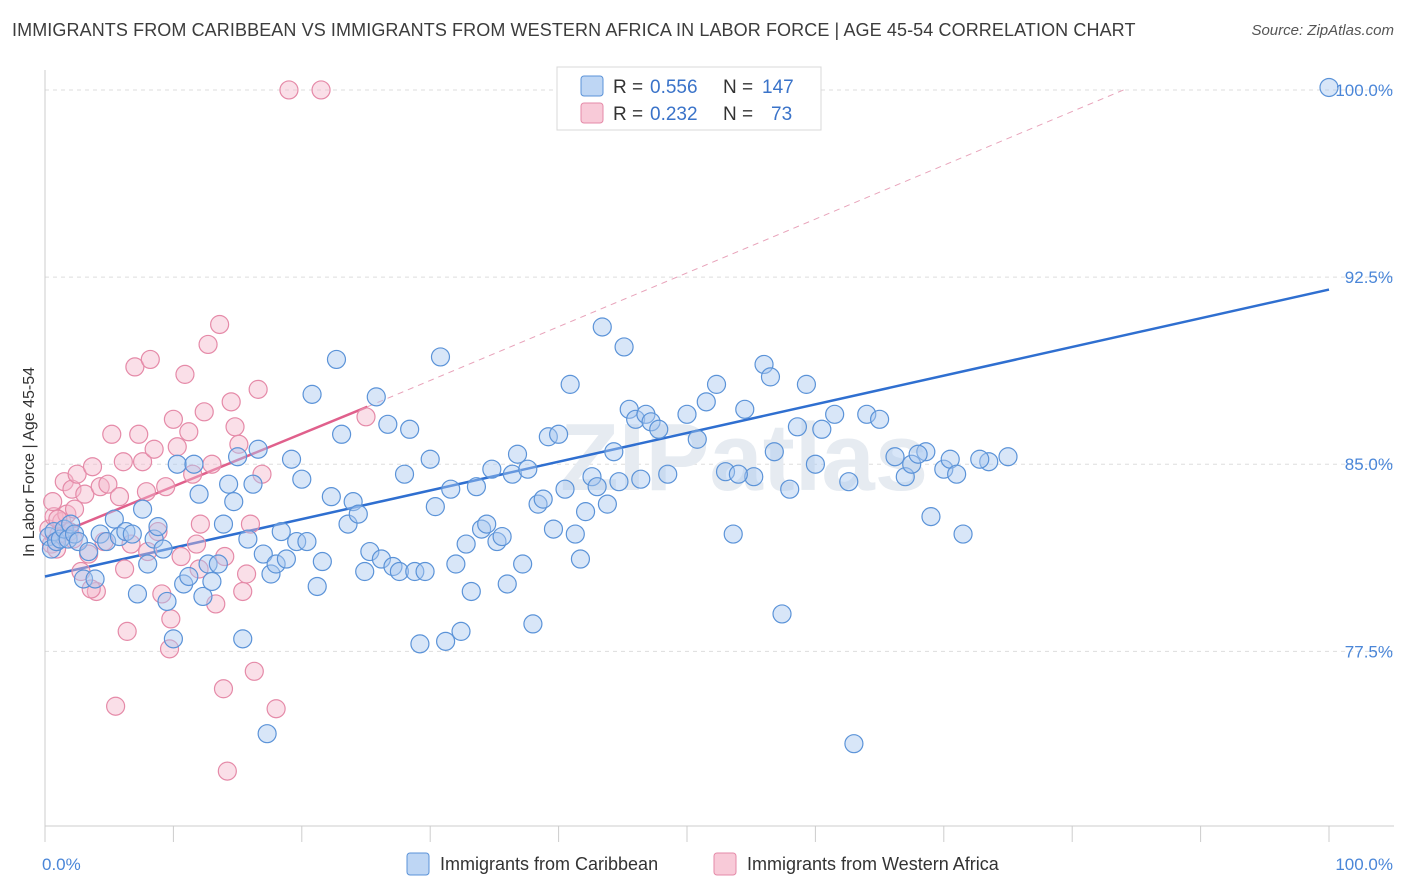  Describe the element at coordinates (1369, 651) in the screenshot. I see `y-tick-label: 77.5%` at that location.